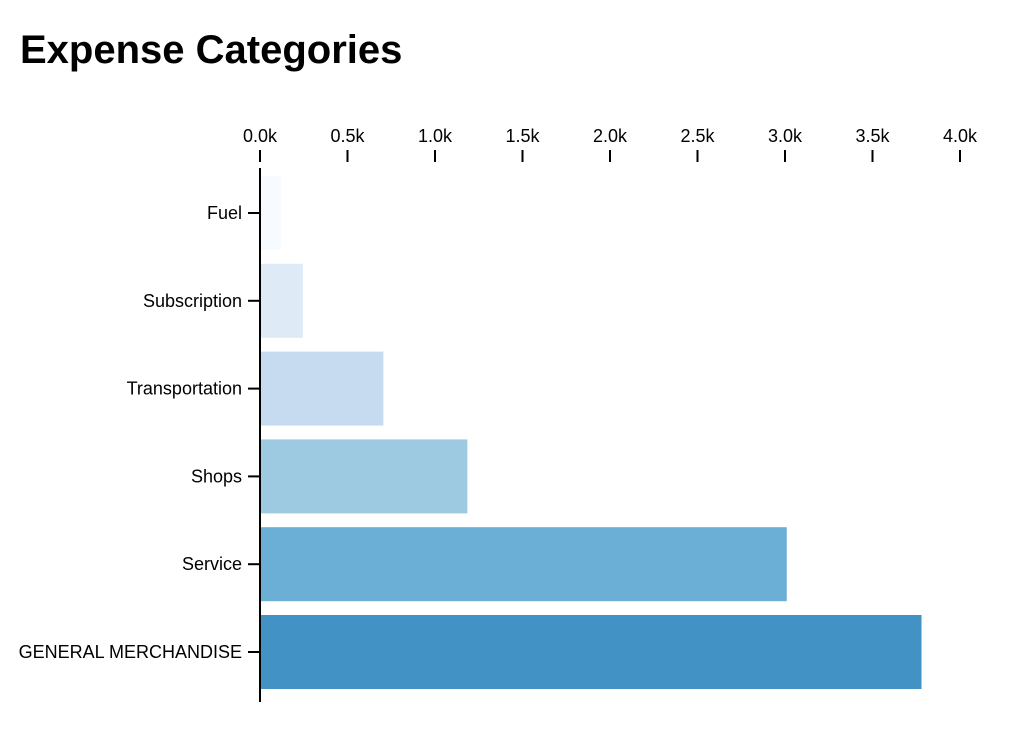 Image resolution: width=1024 pixels, height=737 pixels. Describe the element at coordinates (260, 136) in the screenshot. I see `x-tick-label: 0.0k` at that location.